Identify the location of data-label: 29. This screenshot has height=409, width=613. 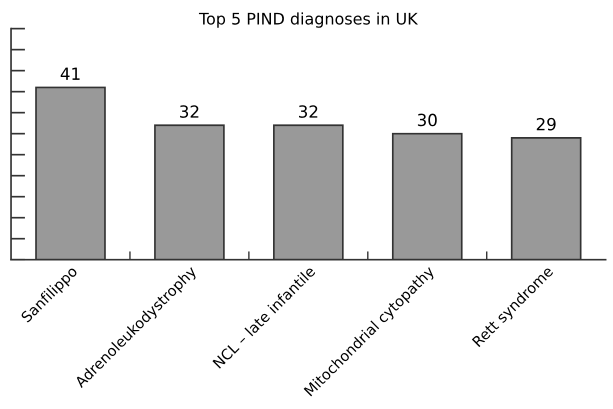
(546, 124).